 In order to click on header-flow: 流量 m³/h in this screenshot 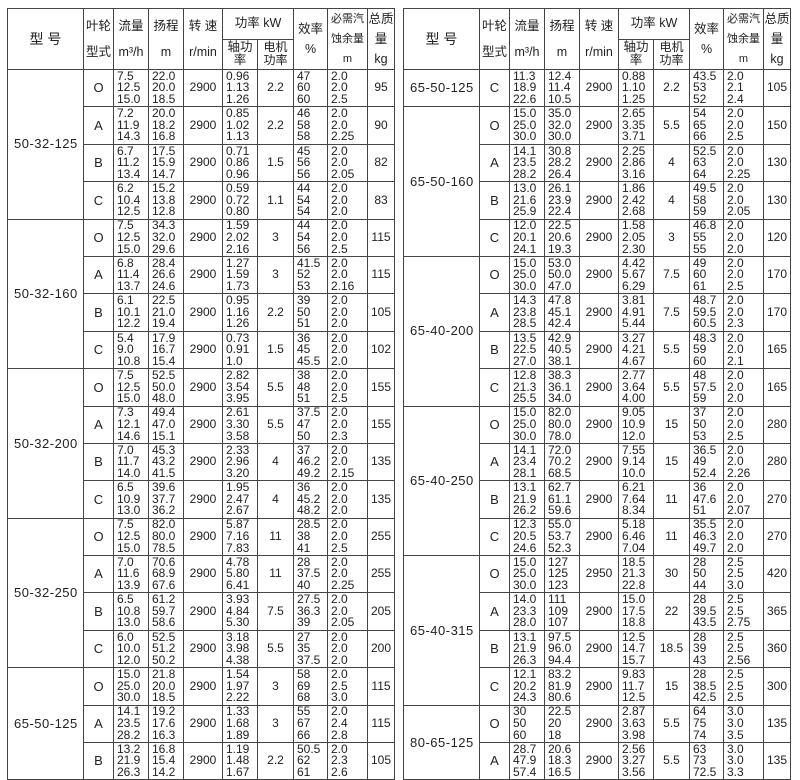, I will do `click(131, 39)`.